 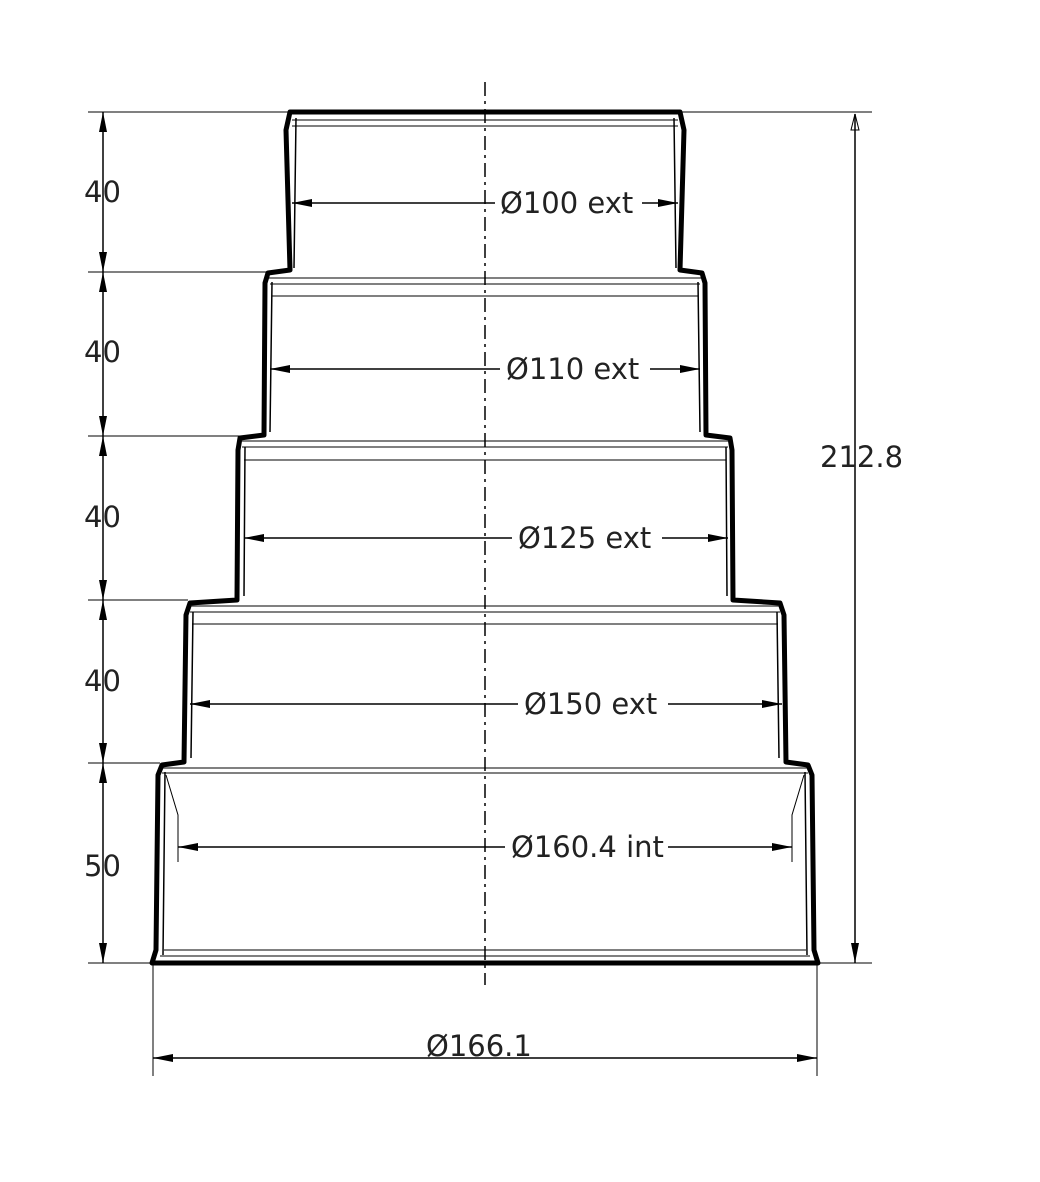 I want to click on label-d110: Ø110 ext, so click(x=572, y=369).